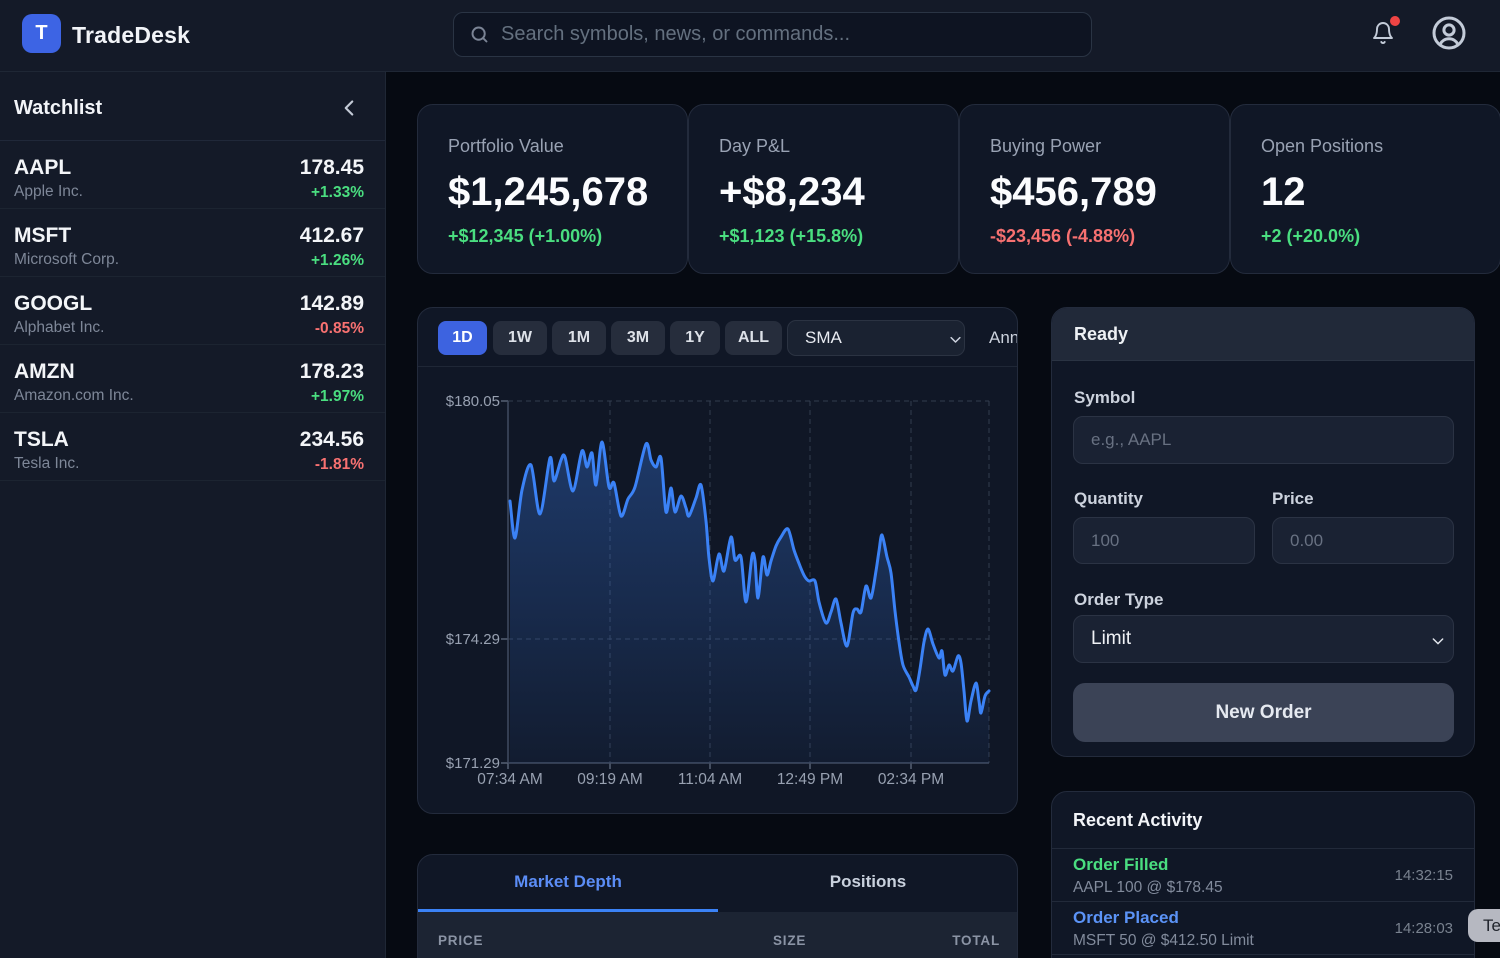 The width and height of the screenshot is (1500, 958). I want to click on svg-text: 07:34 AM, so click(510, 779).